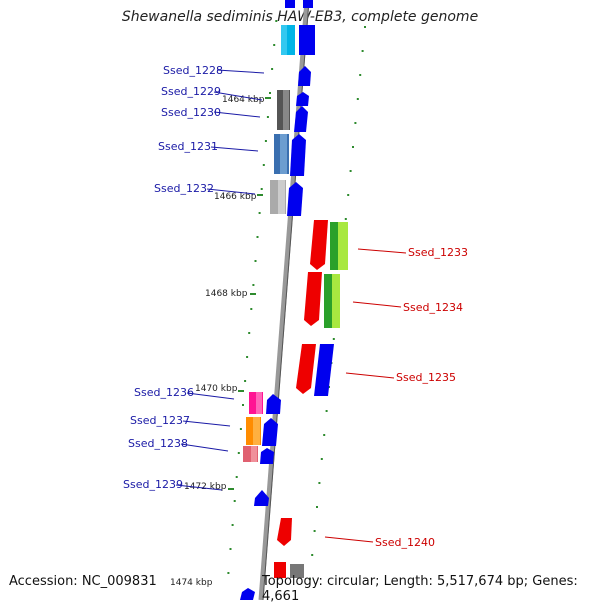 The width and height of the screenshot is (600, 604). What do you see at coordinates (220, 280) in the screenshot?
I see `left-gene-labels` at bounding box center [220, 280].